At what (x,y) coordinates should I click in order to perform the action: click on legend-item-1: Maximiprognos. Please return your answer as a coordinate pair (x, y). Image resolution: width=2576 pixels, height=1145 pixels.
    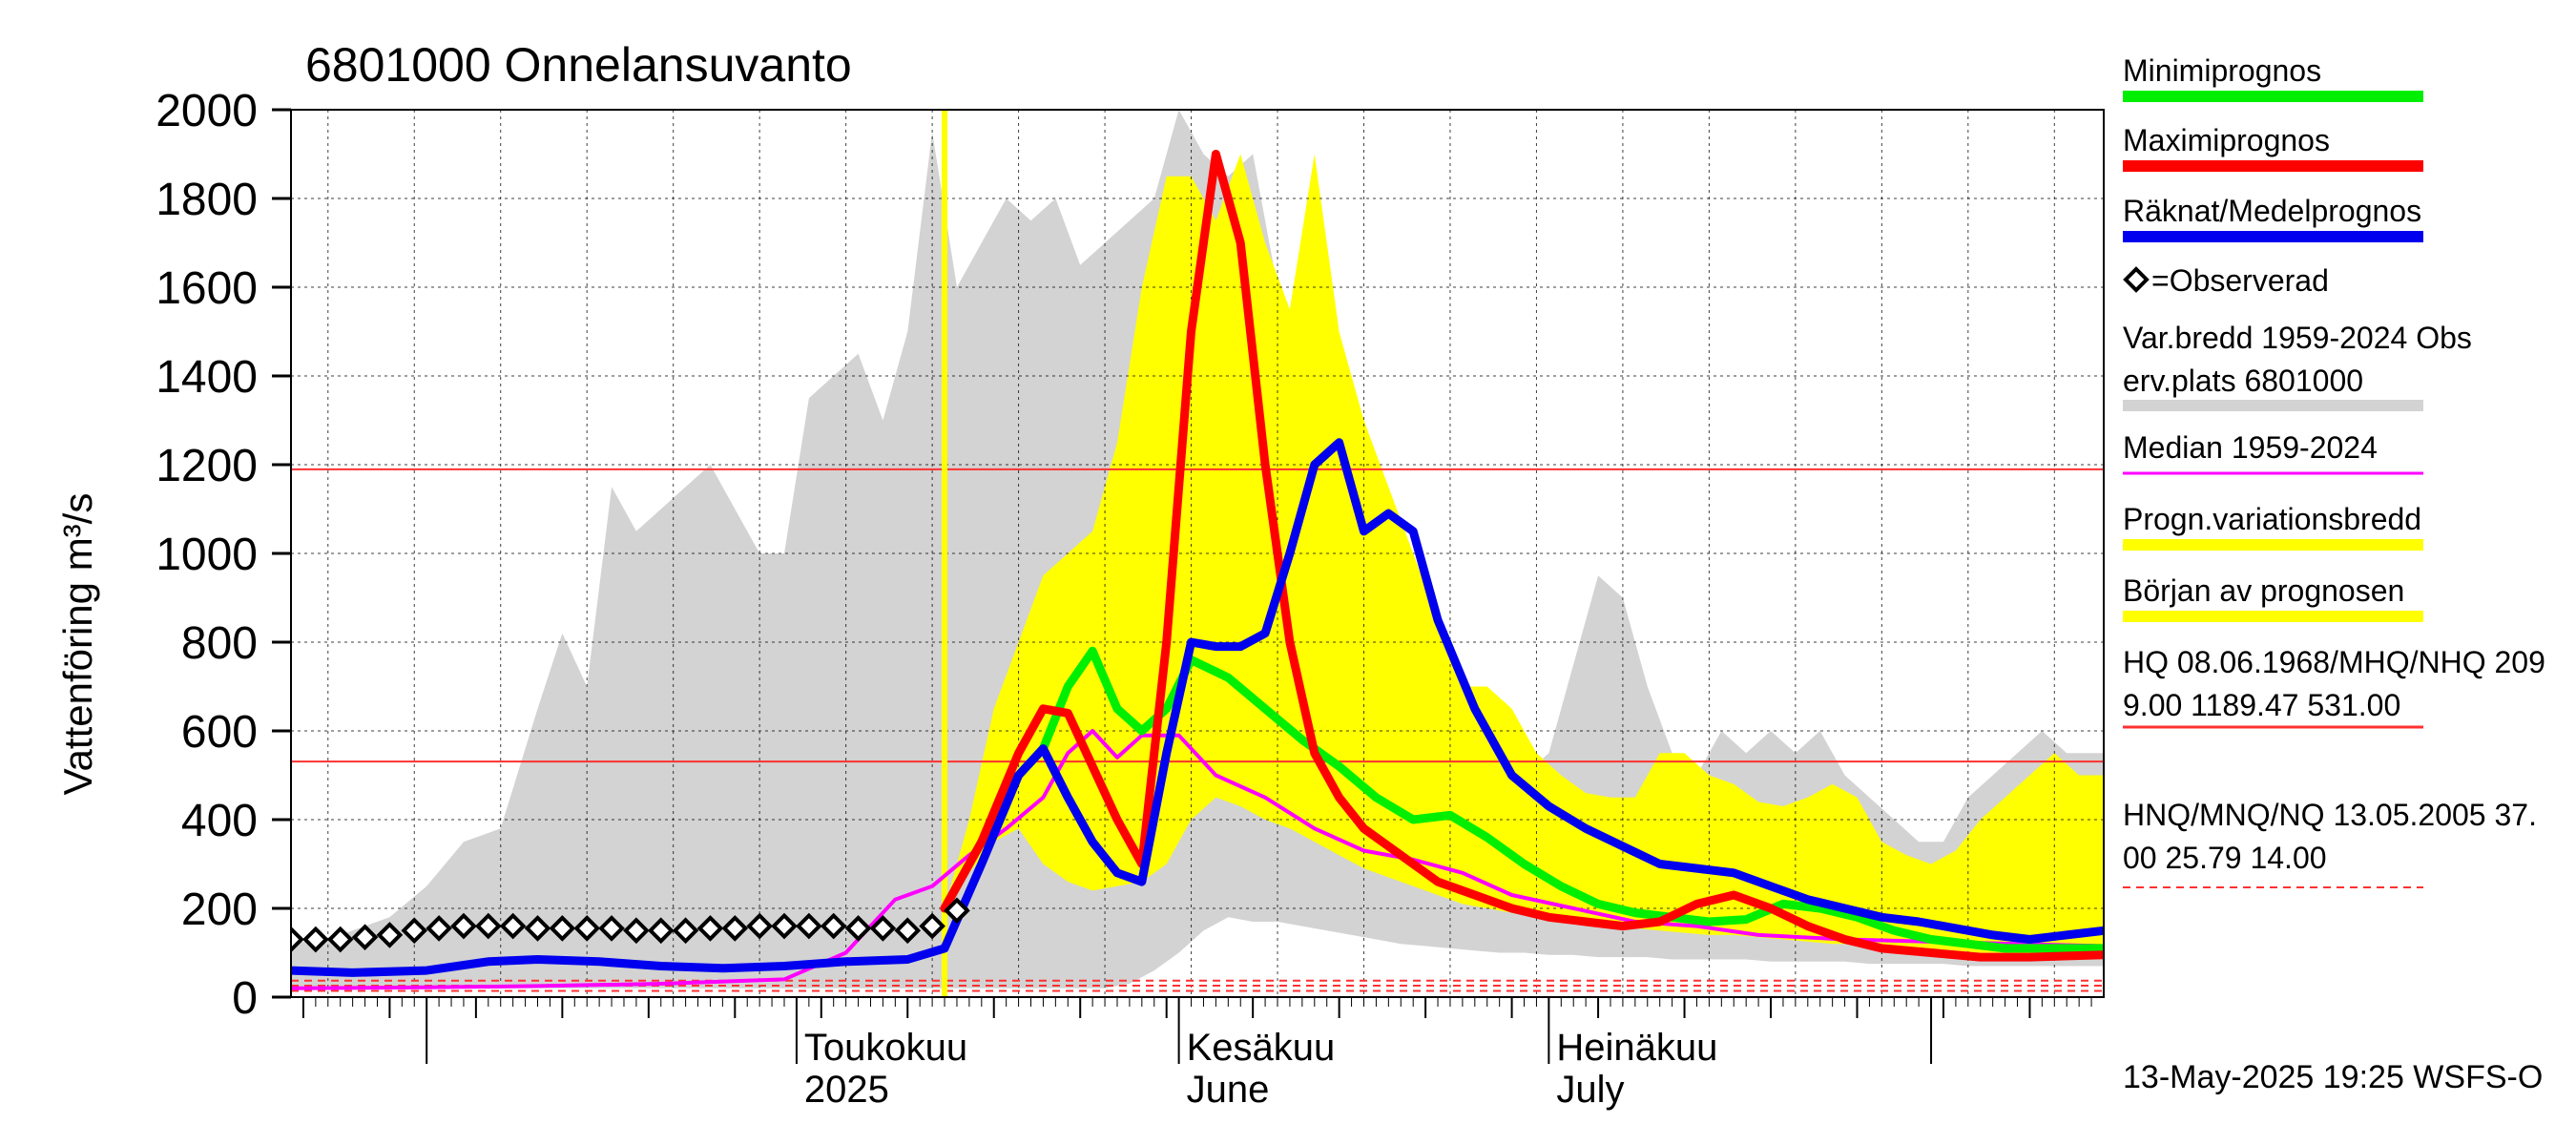
    Looking at the image, I should click on (2273, 147).